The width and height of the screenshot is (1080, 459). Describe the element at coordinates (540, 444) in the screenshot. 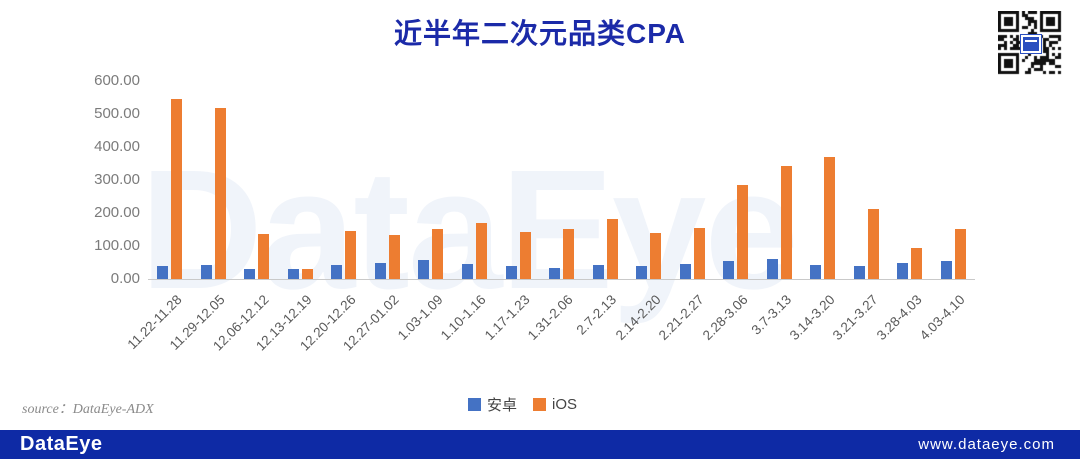

I see `footer-bar: DataEye www.dataeye.com` at that location.